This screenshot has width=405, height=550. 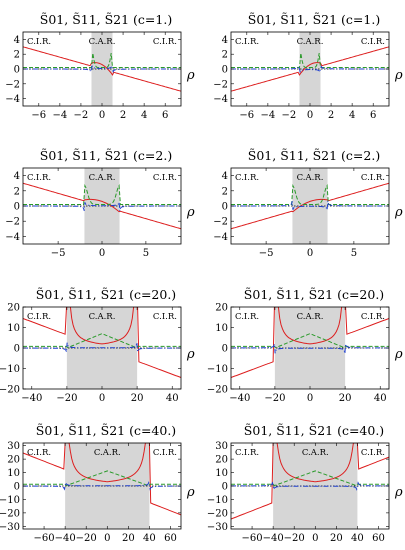 What do you see at coordinates (59, 115) in the screenshot?
I see `x-tick-label: −4` at bounding box center [59, 115].